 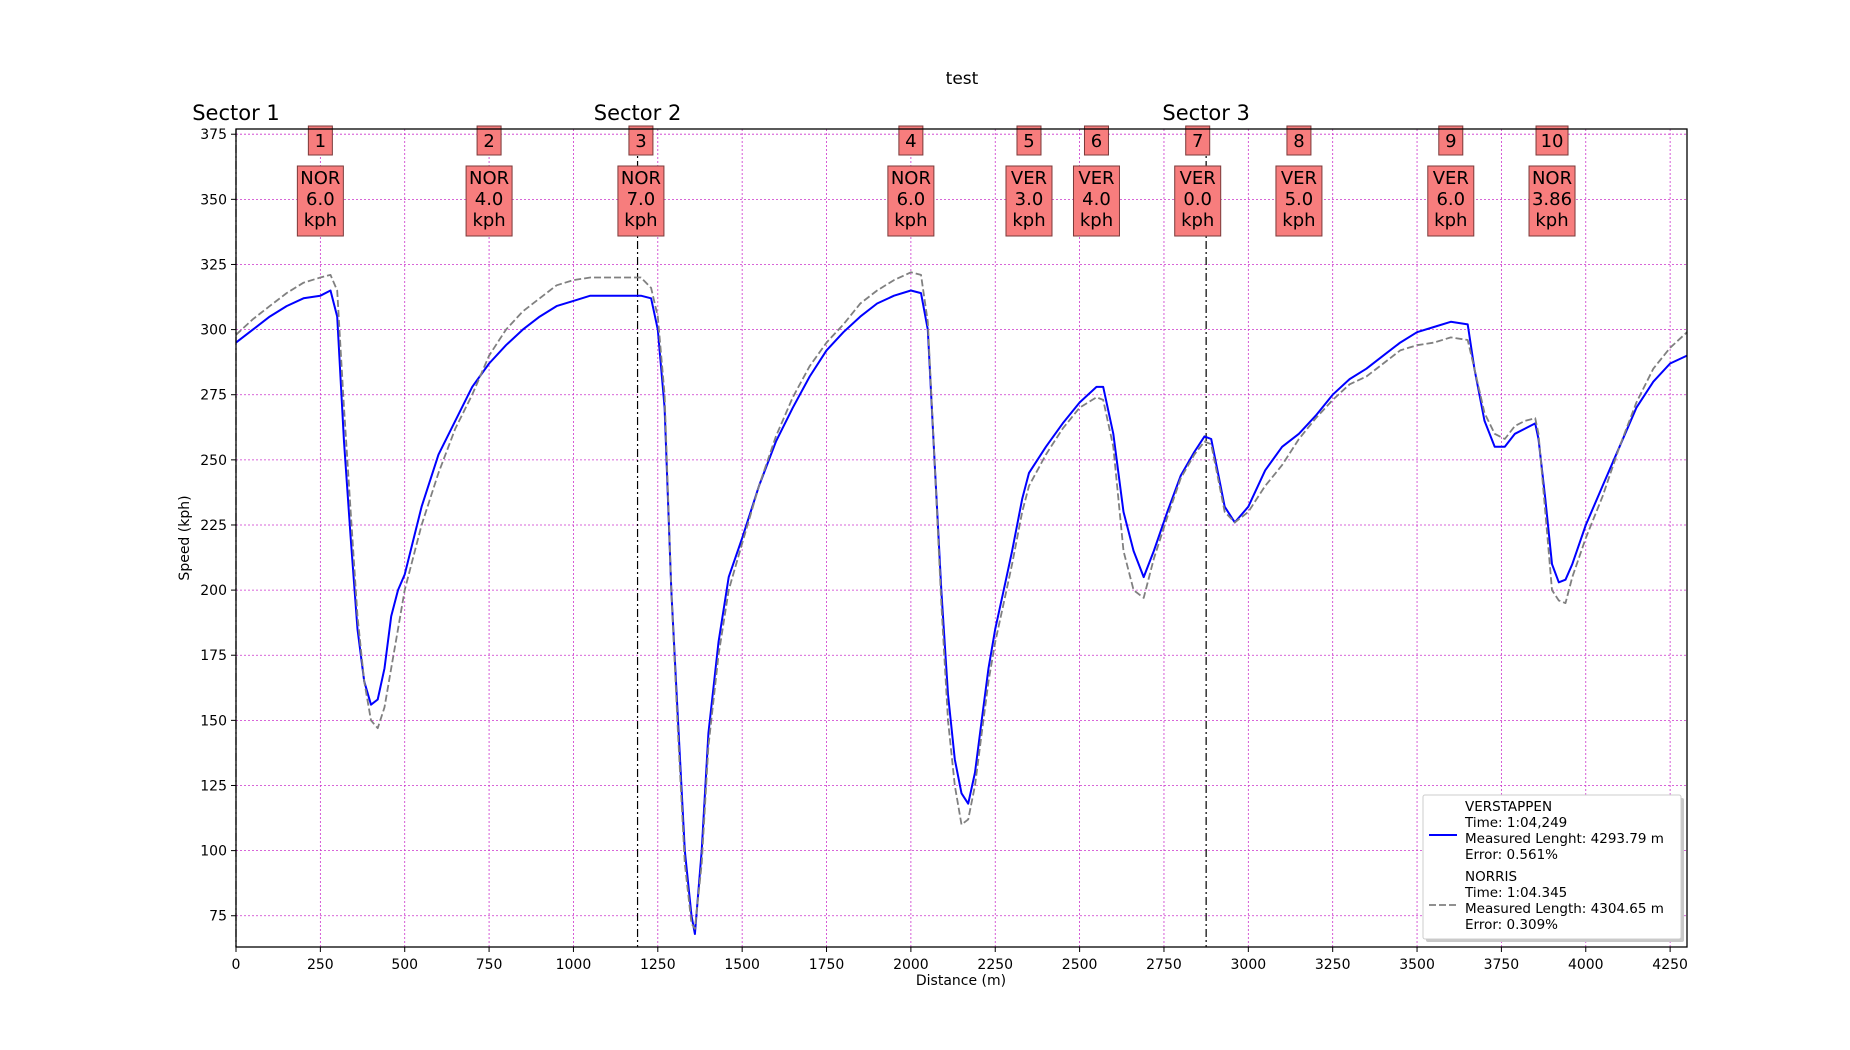 I want to click on x-tick-label: 500, so click(x=404, y=965).